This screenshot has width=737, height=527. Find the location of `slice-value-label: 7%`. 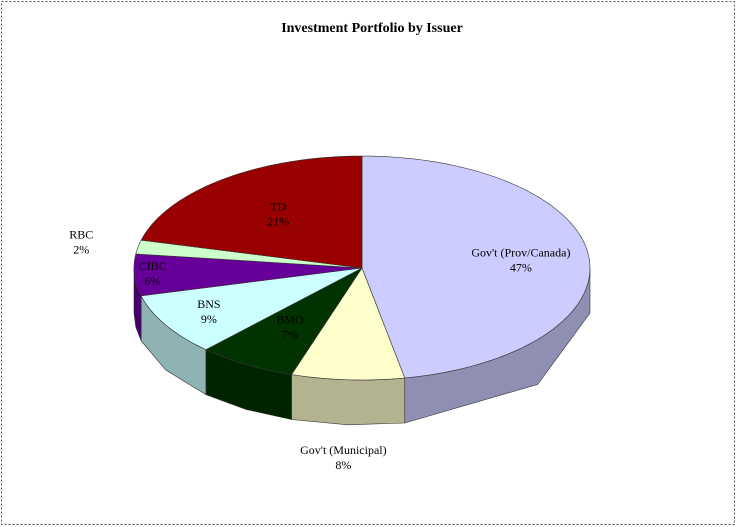

slice-value-label: 7% is located at coordinates (290, 335).